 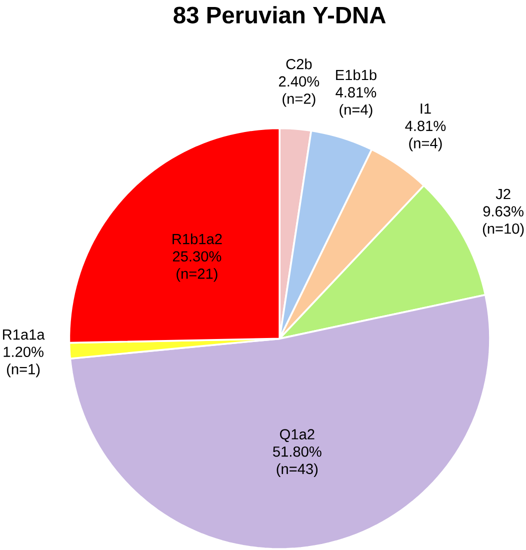 What do you see at coordinates (356, 74) in the screenshot?
I see `slice-label: E1b1b` at bounding box center [356, 74].